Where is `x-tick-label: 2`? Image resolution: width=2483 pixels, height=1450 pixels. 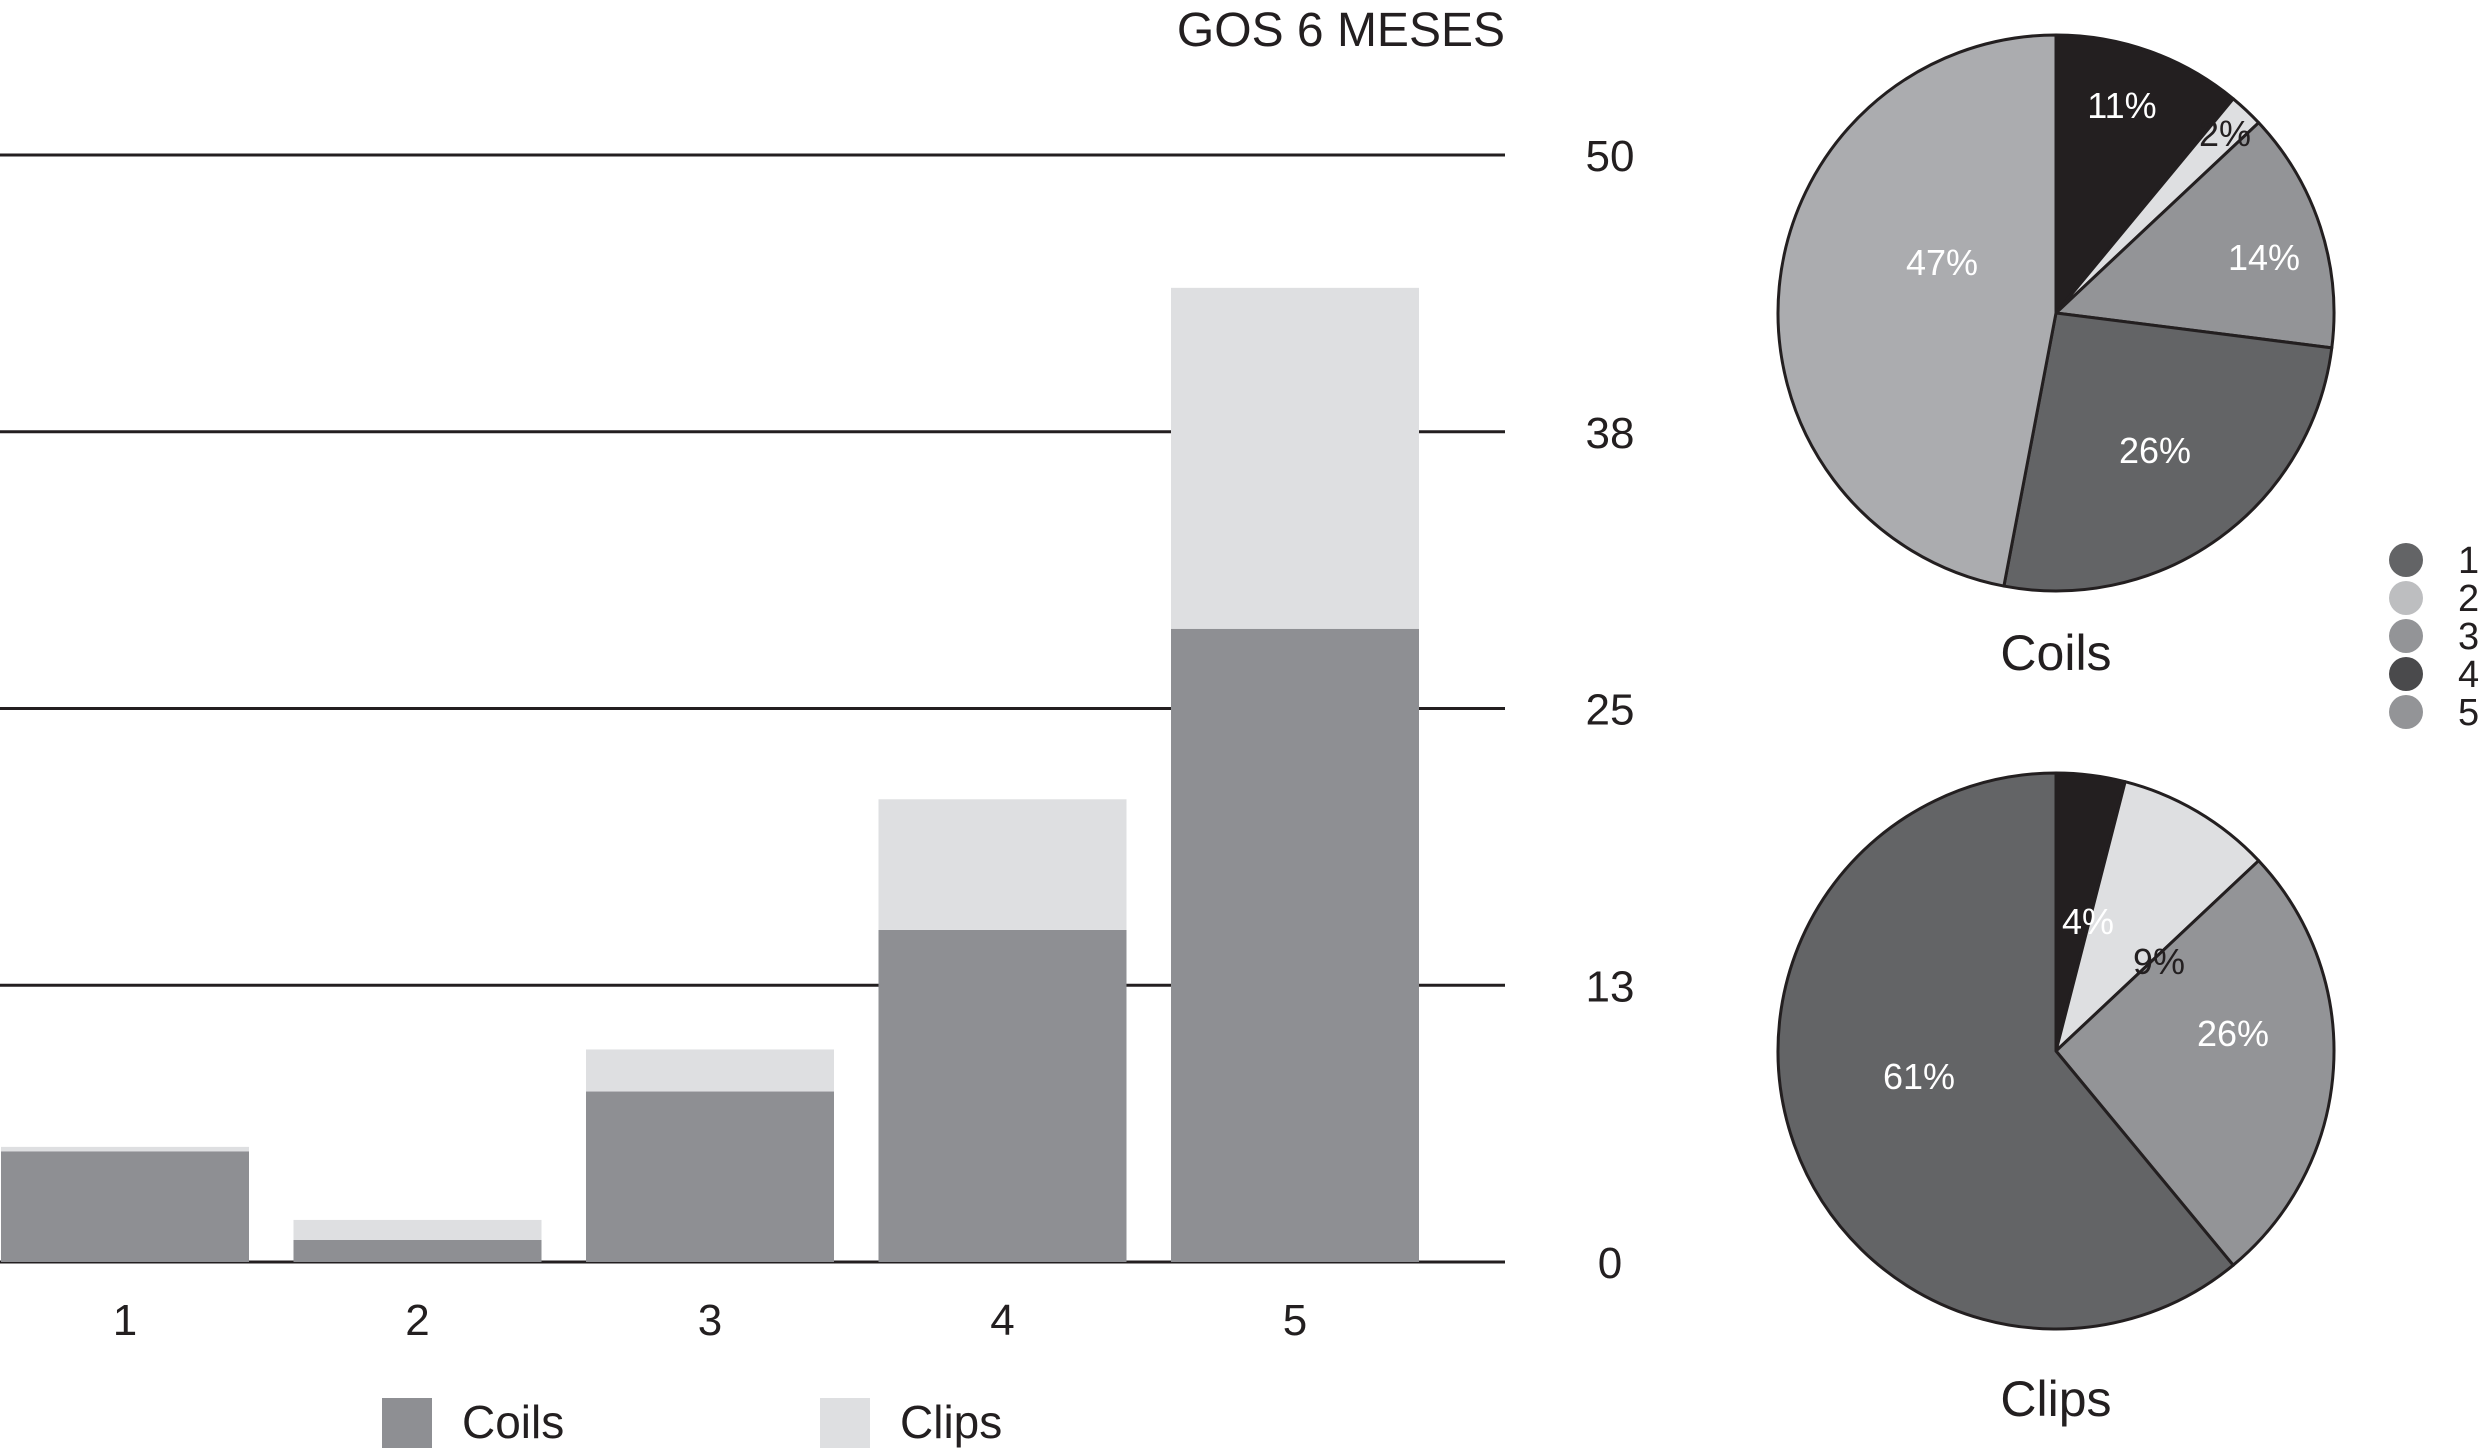
x-tick-label: 2 is located at coordinates (417, 1320).